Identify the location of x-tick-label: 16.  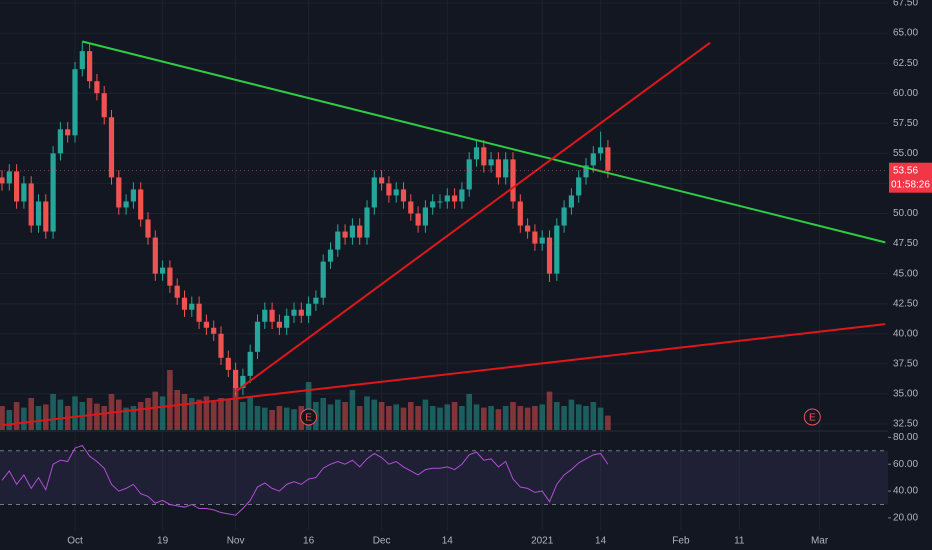
(309, 541).